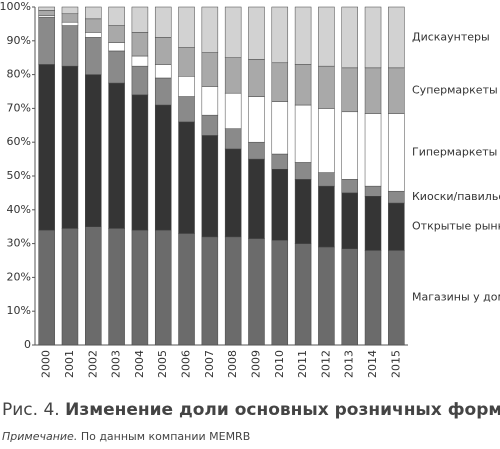 The image size is (500, 449). What do you see at coordinates (19, 141) in the screenshot?
I see `y-tick-label: 60%` at bounding box center [19, 141].